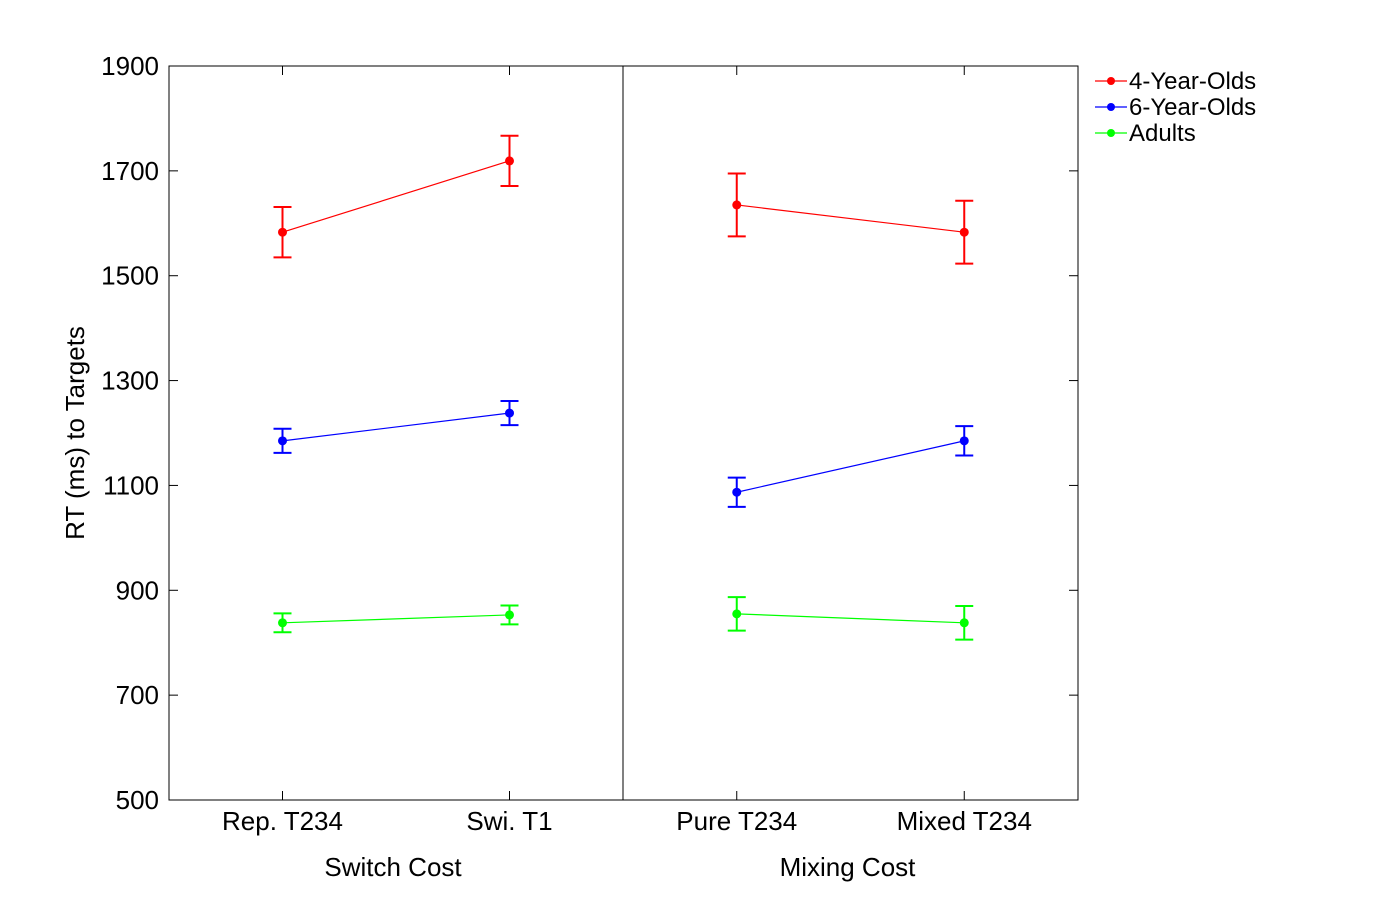  I want to click on legend-label: 4-Year-Olds, so click(1192, 81).